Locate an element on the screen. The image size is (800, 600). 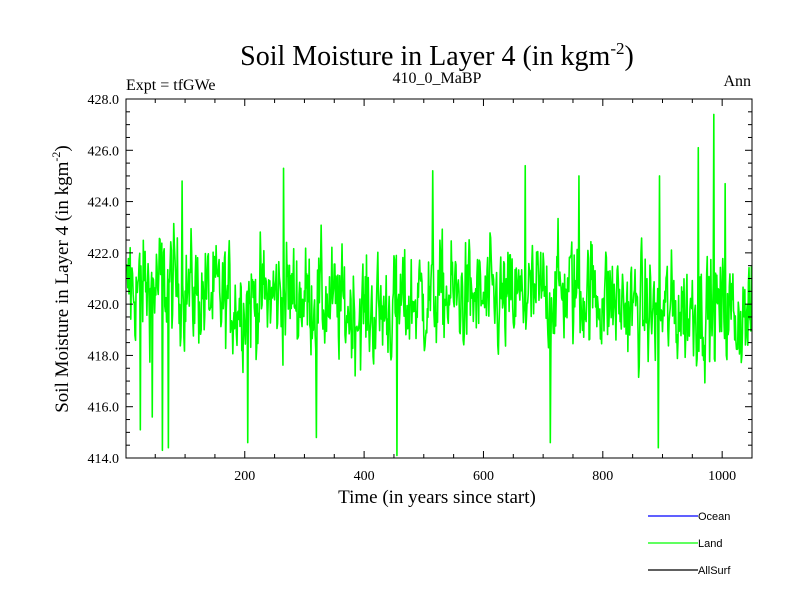
chart-title: Soil Moisture in Layer 4 (in kgm-2) is located at coordinates (437, 55).